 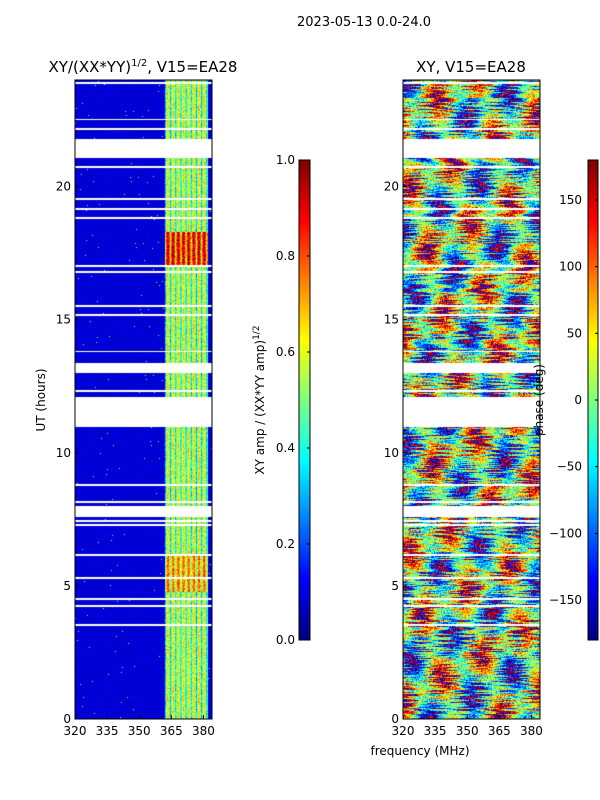 I want to click on colorbar-tick-label: 0.6, so click(x=285, y=352).